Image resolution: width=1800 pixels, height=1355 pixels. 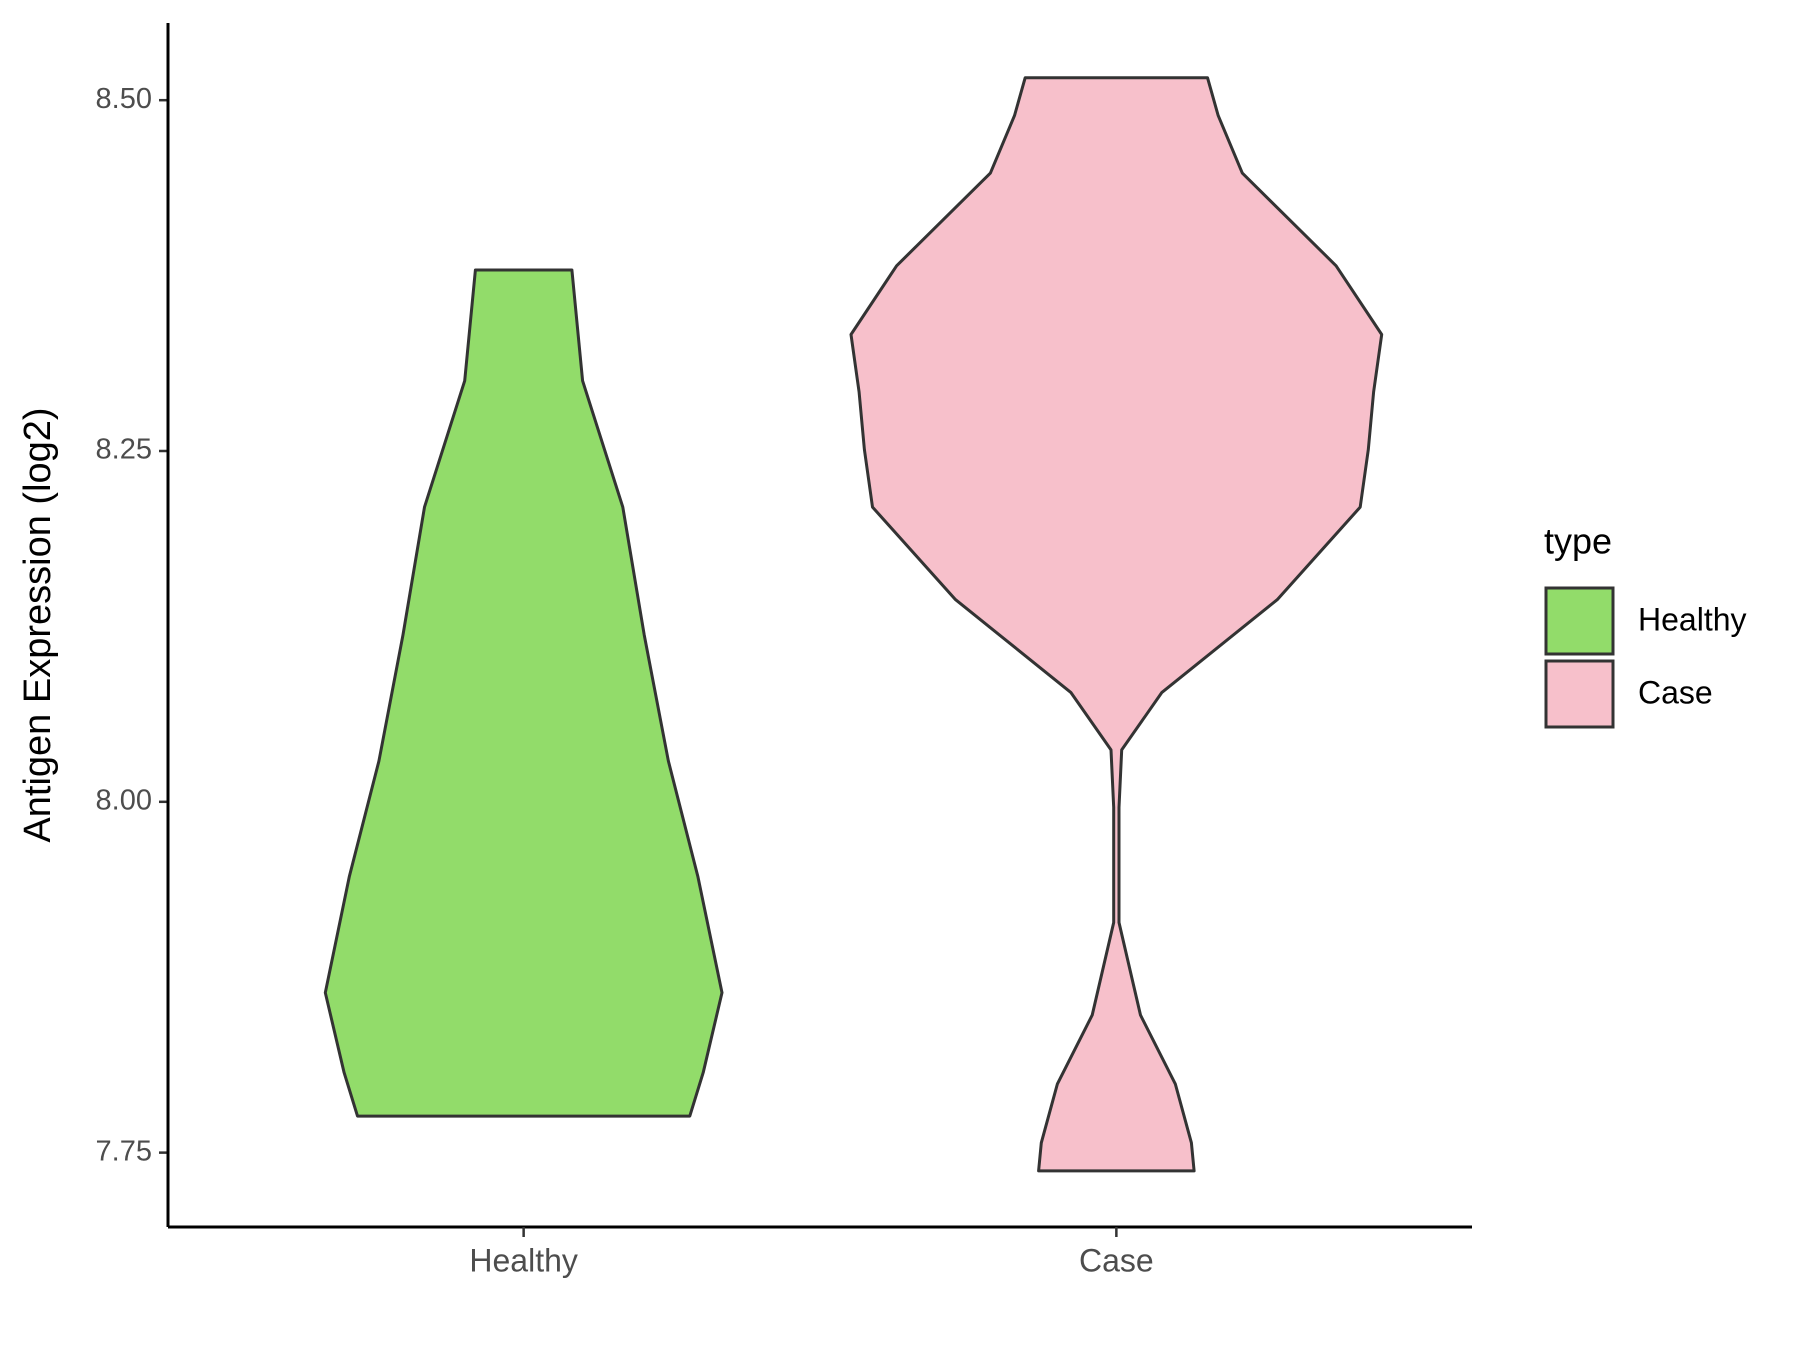 What do you see at coordinates (1692, 619) in the screenshot?
I see `legend-label: Healthy` at bounding box center [1692, 619].